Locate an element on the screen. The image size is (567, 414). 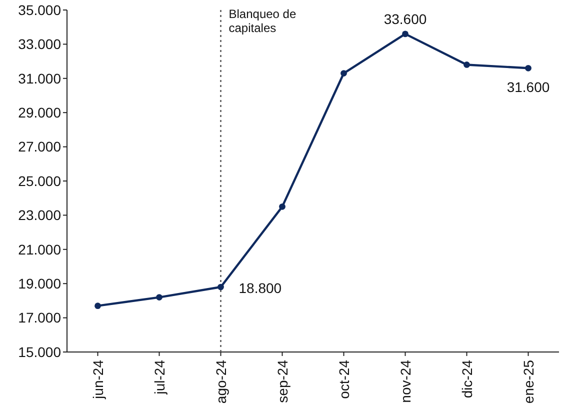
y-tick-label: 23.000 is located at coordinates (40, 215).